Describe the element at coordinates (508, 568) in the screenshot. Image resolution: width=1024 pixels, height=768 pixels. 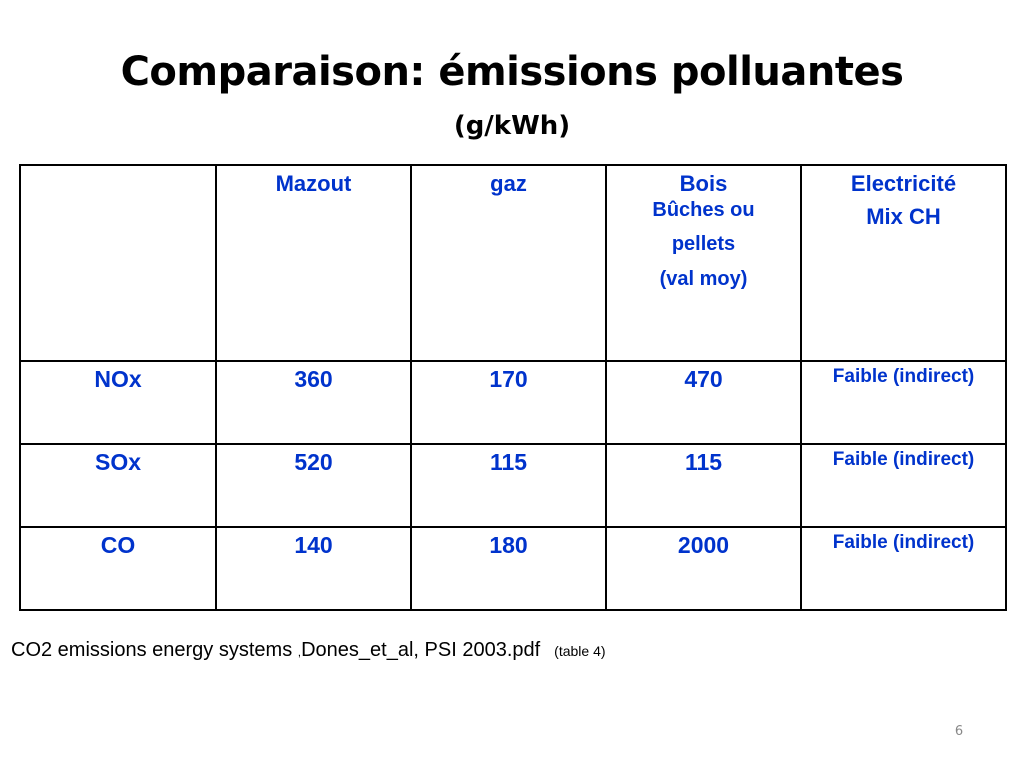
I see `table-cell: 180` at that location.